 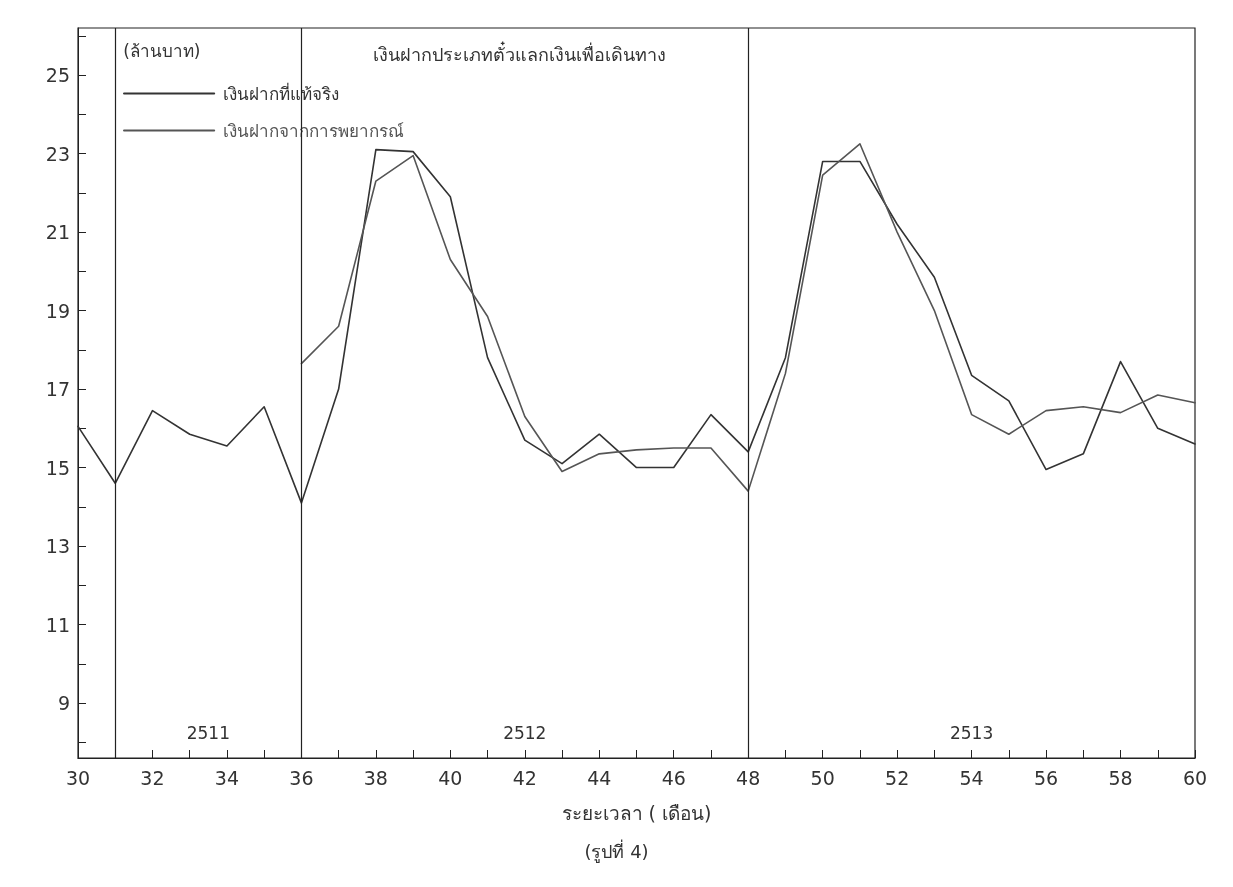 What do you see at coordinates (897, 777) in the screenshot?
I see `x-tick-label: 52` at bounding box center [897, 777].